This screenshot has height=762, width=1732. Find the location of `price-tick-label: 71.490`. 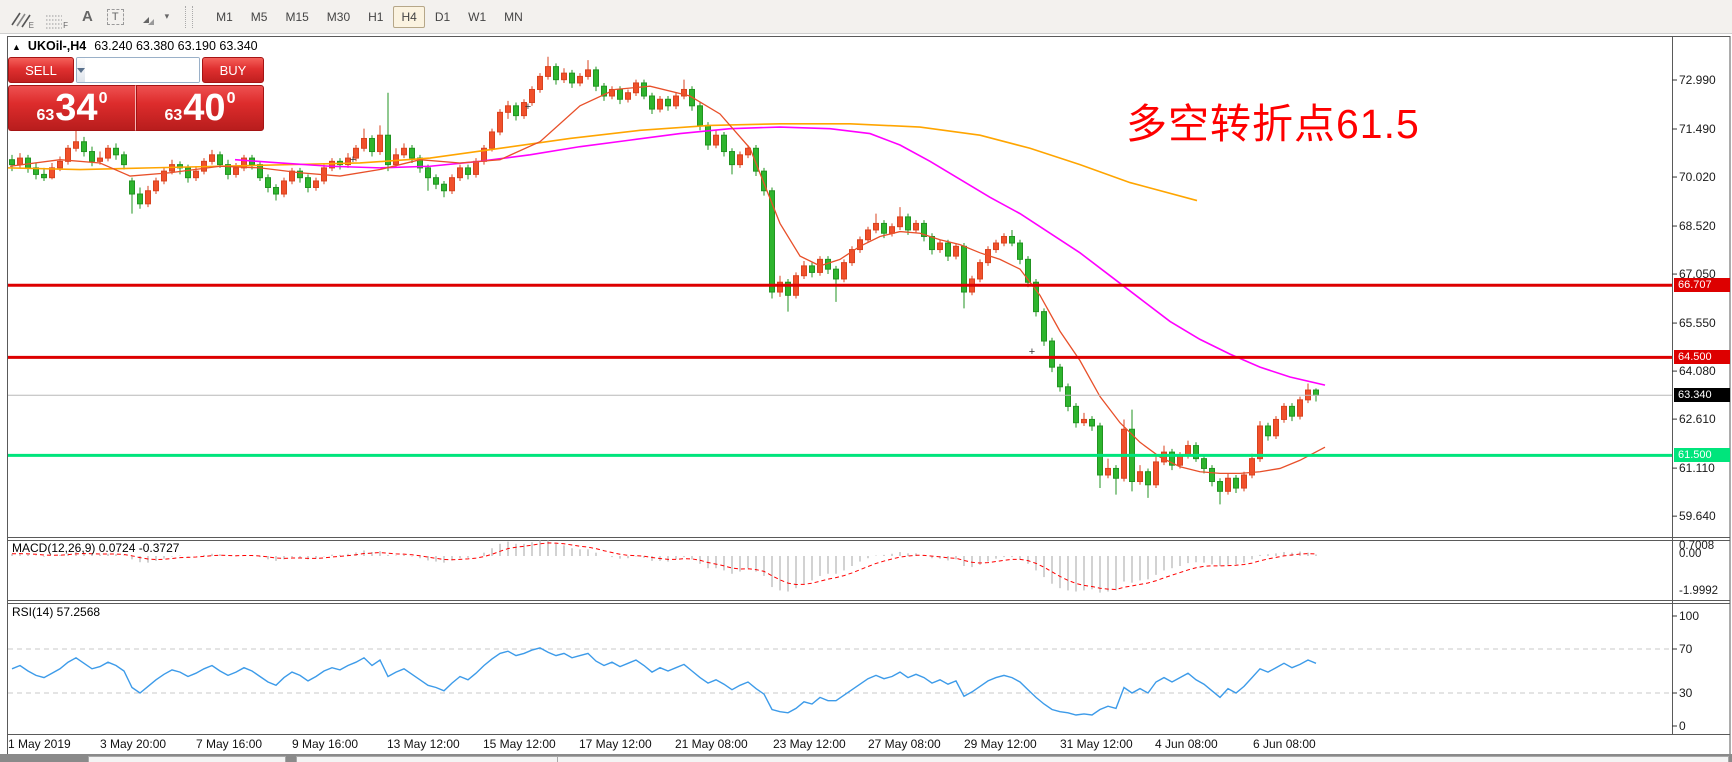

price-tick-label: 71.490 is located at coordinates (1697, 129).